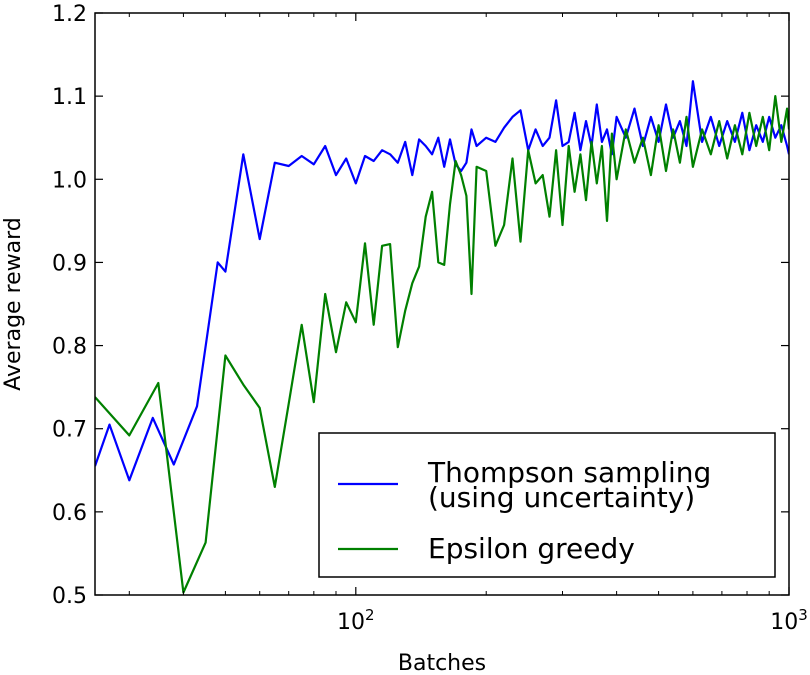 This screenshot has width=810, height=675. Describe the element at coordinates (69, 180) in the screenshot. I see `y-tick-label: 1.0` at that location.